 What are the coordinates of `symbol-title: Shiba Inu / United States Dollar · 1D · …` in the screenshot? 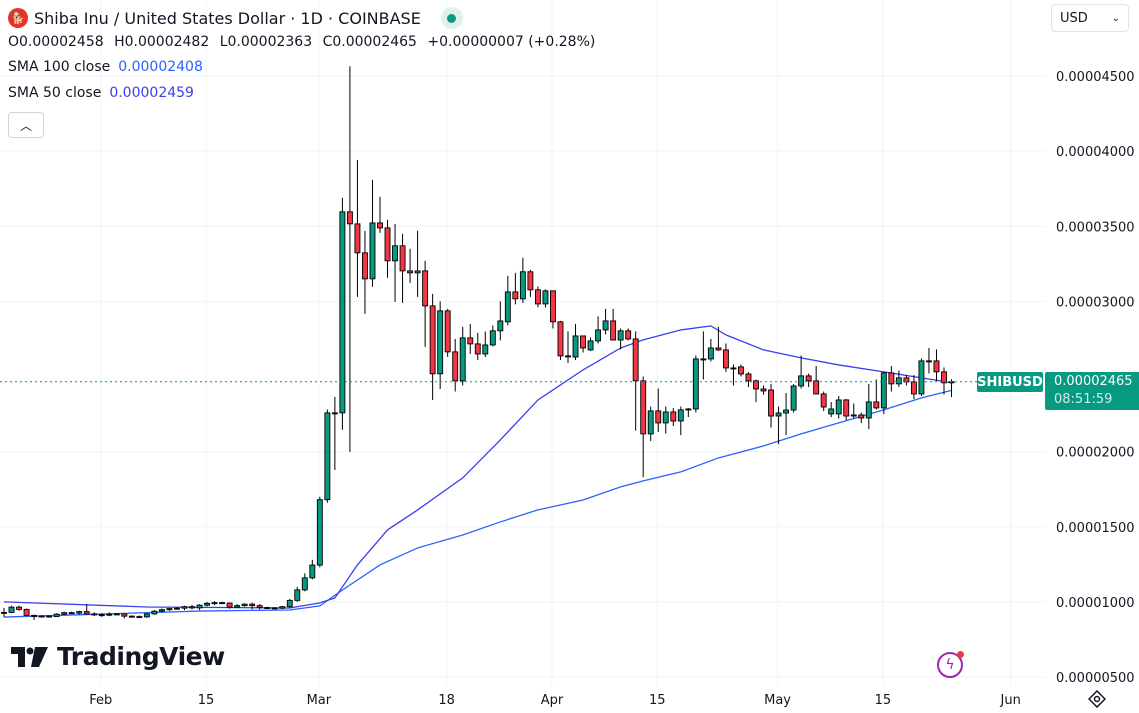 It's located at (227, 18).